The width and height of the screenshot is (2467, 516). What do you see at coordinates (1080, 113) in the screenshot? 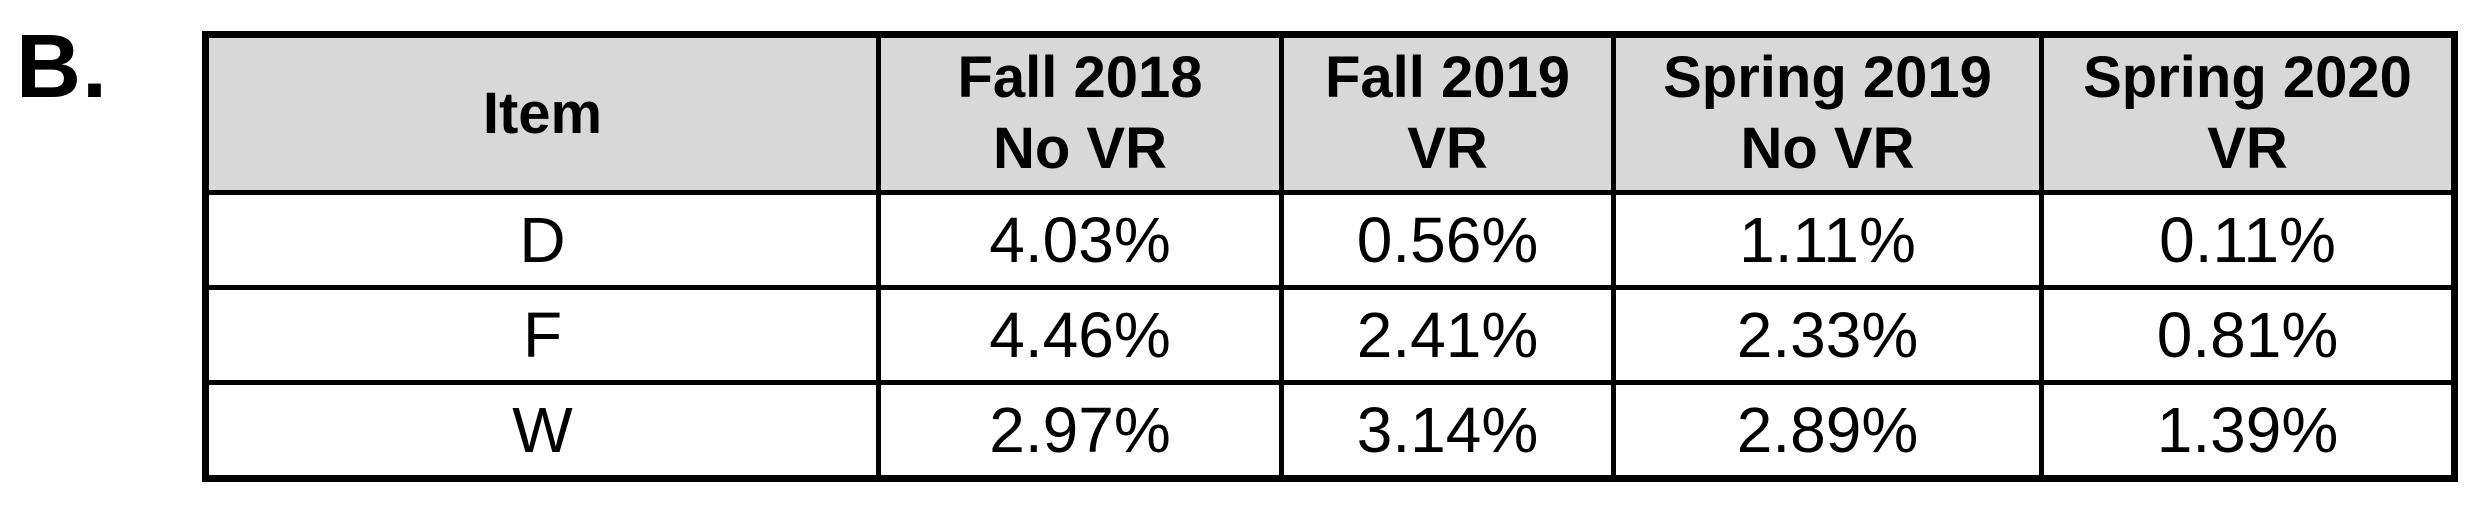
I see `header-cell-fall-2018: Fall 2018 No VR` at bounding box center [1080, 113].